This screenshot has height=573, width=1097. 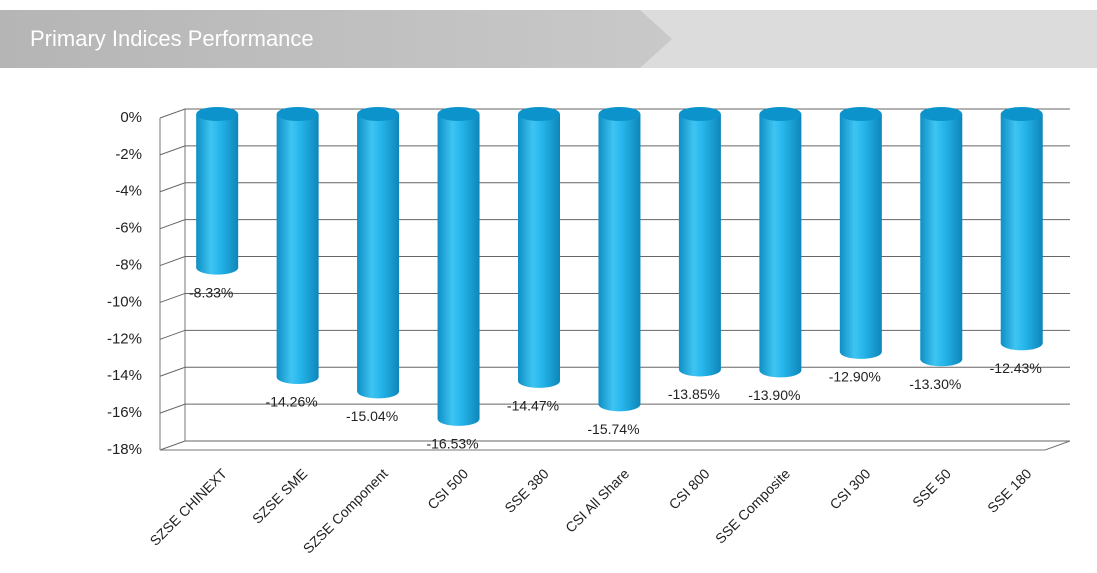 I want to click on header-arrow, so click(x=336, y=39).